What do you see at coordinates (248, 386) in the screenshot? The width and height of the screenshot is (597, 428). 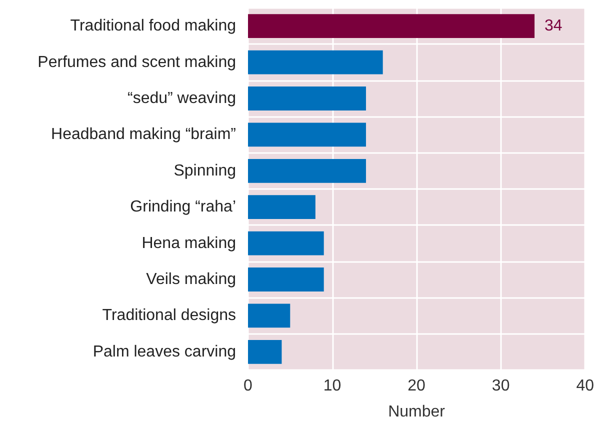 I see `x-tick-label: 0` at bounding box center [248, 386].